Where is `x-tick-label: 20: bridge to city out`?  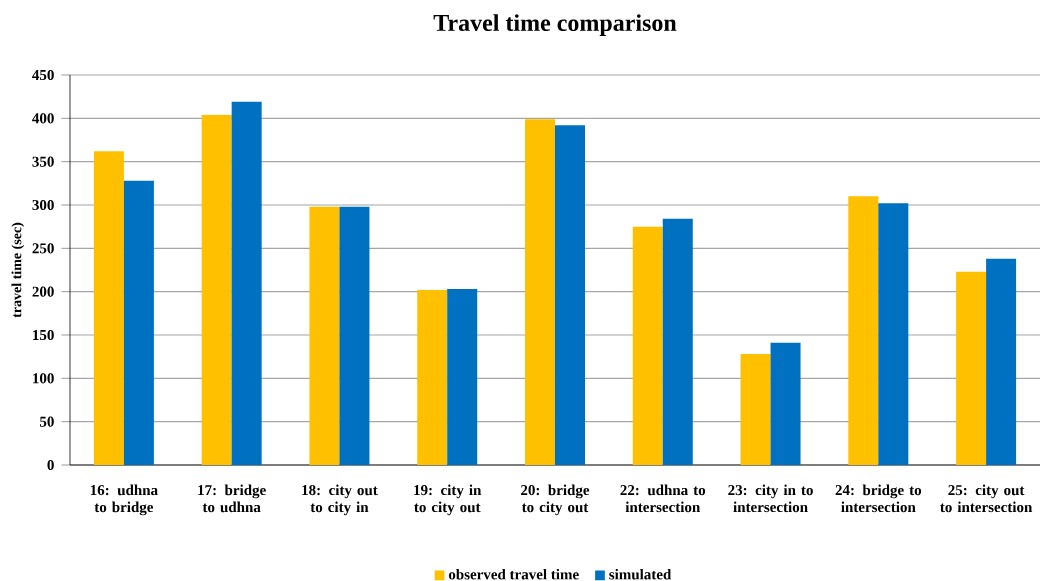 x-tick-label: 20: bridge to city out is located at coordinates (555, 500).